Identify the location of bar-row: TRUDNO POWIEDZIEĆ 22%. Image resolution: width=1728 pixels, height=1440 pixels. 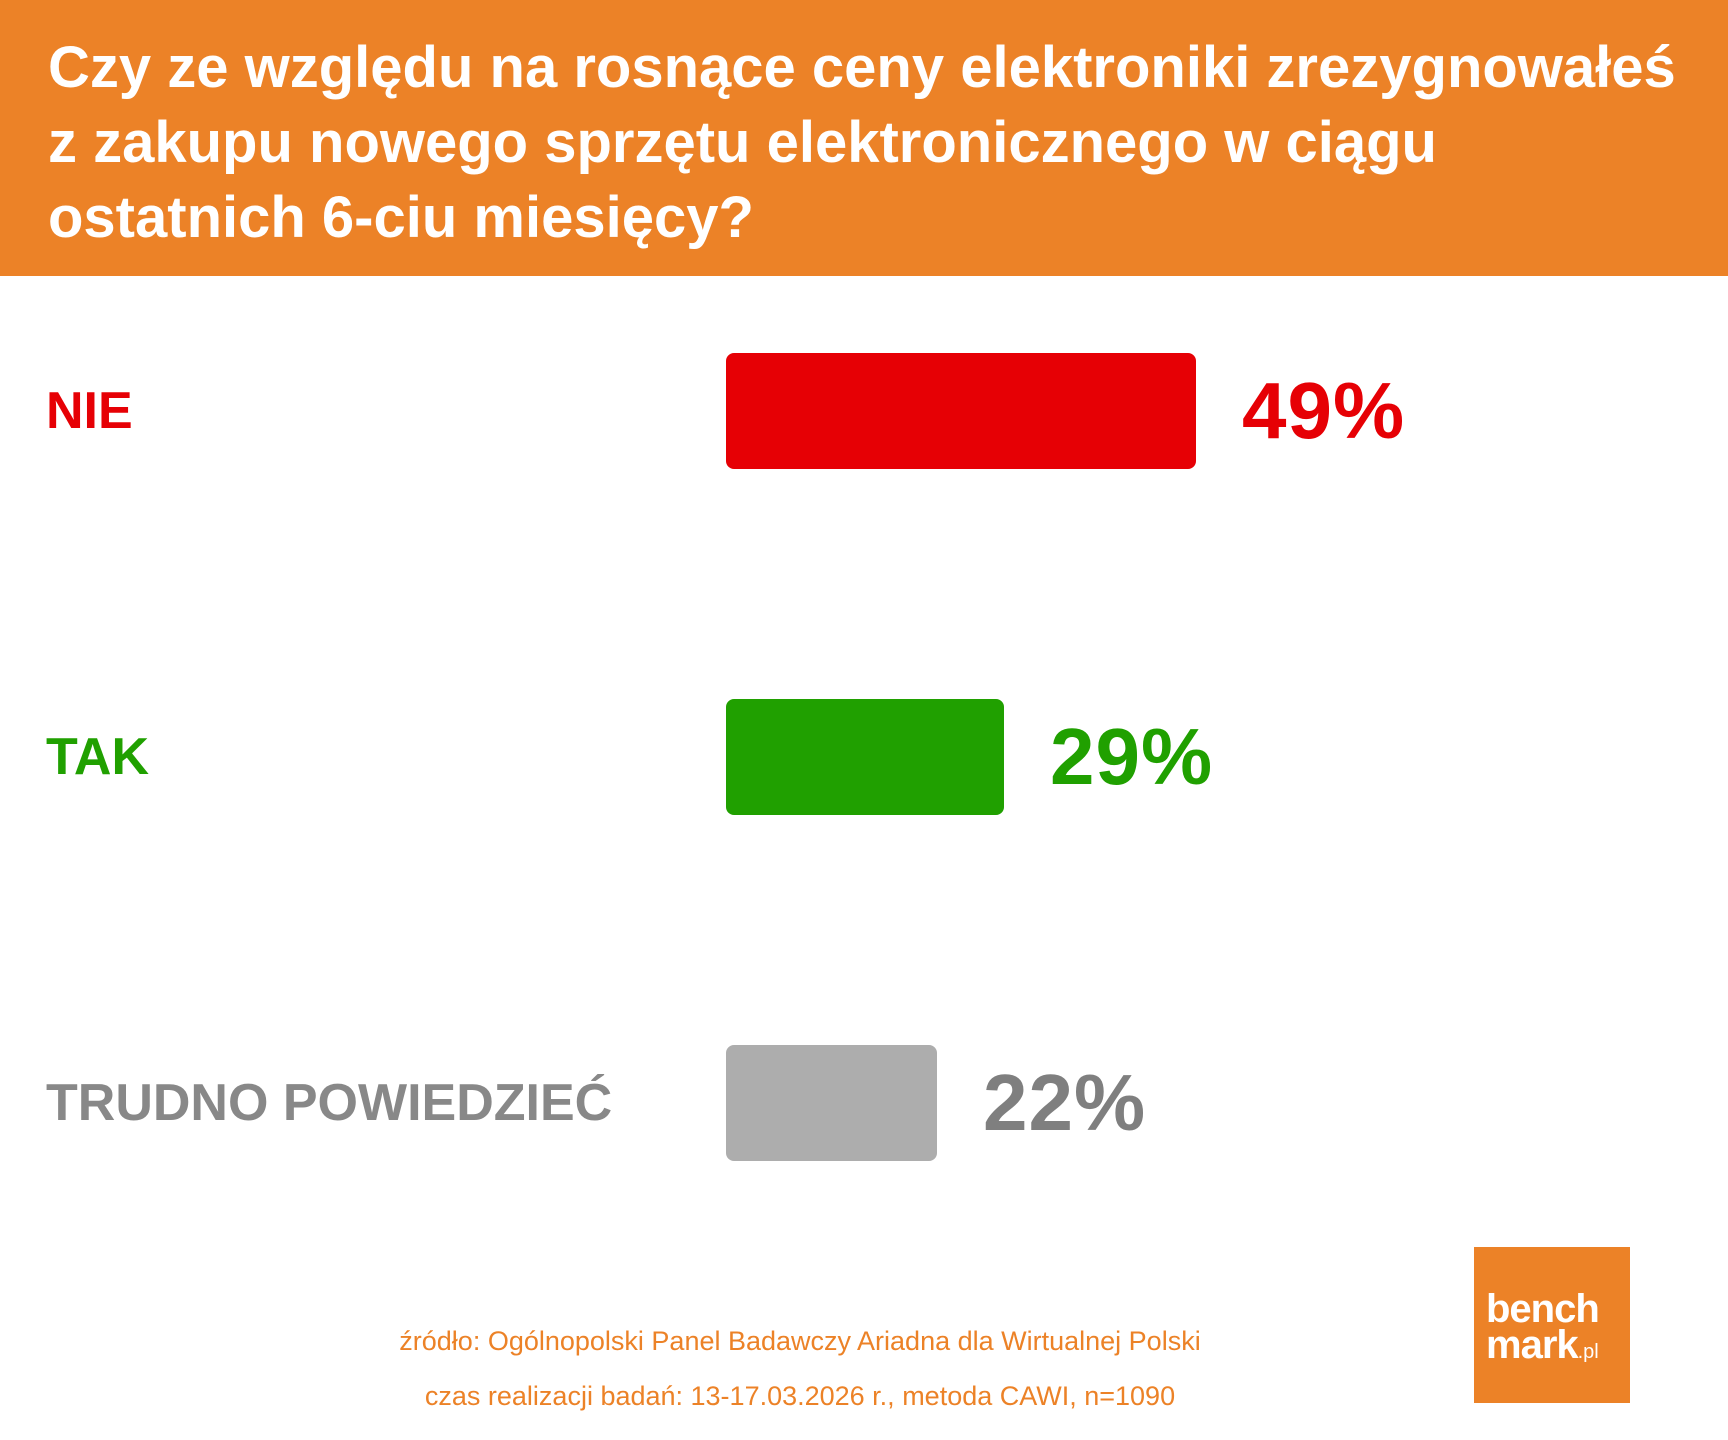
(864, 1103).